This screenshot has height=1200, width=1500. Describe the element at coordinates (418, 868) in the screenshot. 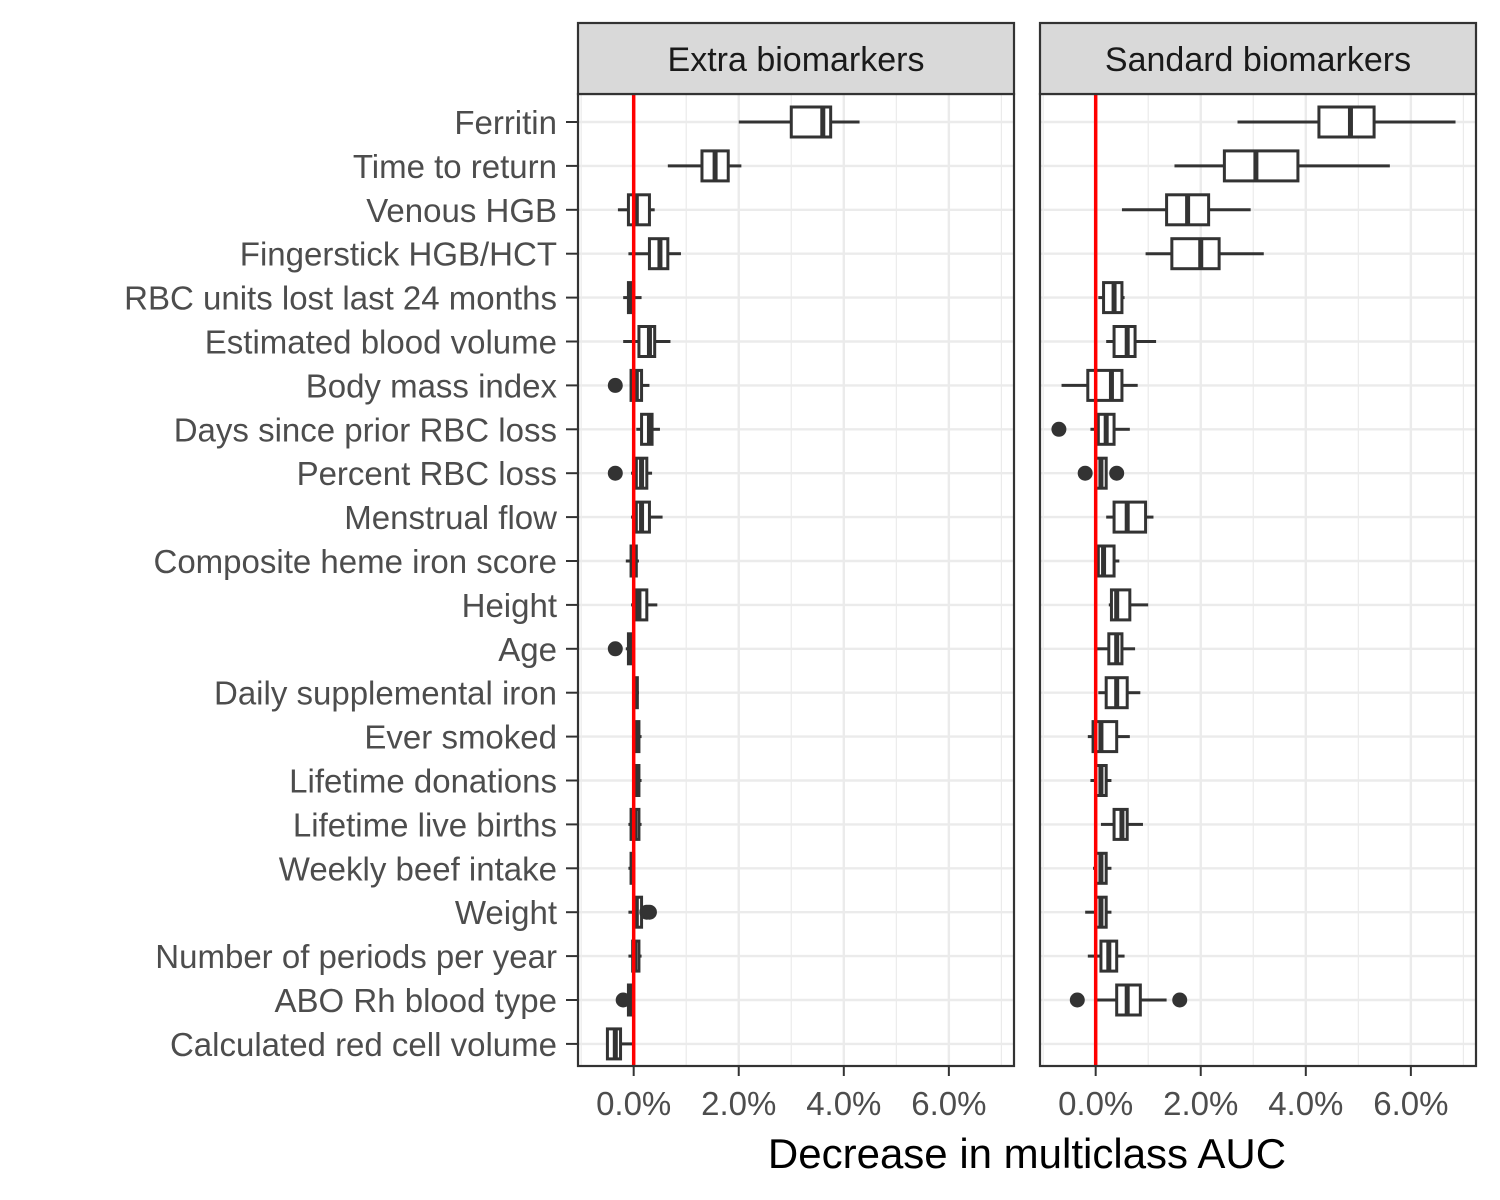

I see `y-tick-label: Weekly beef intake` at that location.